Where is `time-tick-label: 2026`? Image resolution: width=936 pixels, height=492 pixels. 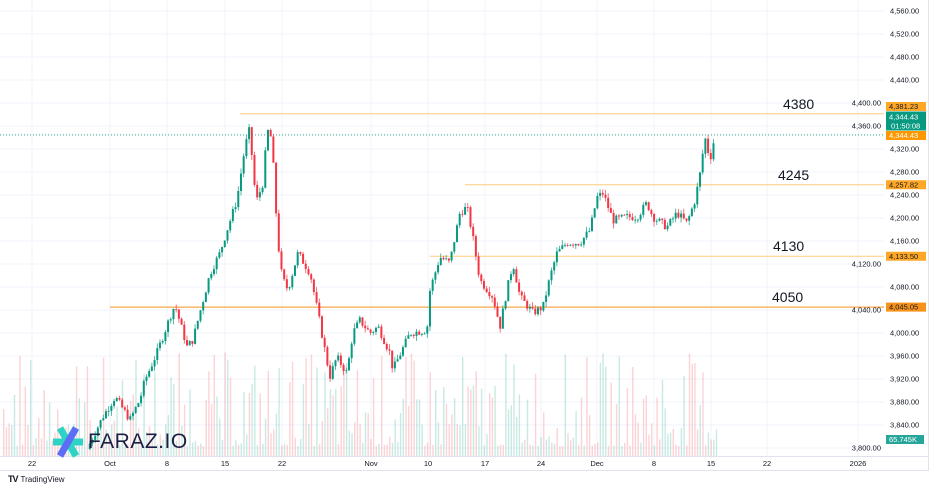
time-tick-label: 2026 is located at coordinates (858, 463).